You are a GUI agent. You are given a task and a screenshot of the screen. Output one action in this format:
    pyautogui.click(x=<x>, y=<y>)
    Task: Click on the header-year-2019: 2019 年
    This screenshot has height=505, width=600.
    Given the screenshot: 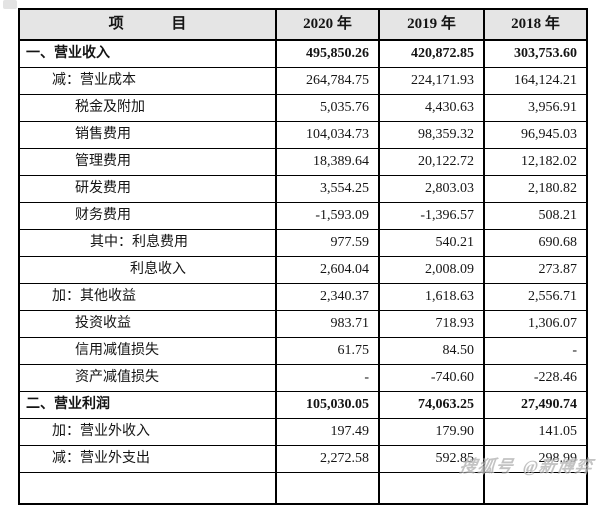 What is the action you would take?
    pyautogui.click(x=431, y=24)
    